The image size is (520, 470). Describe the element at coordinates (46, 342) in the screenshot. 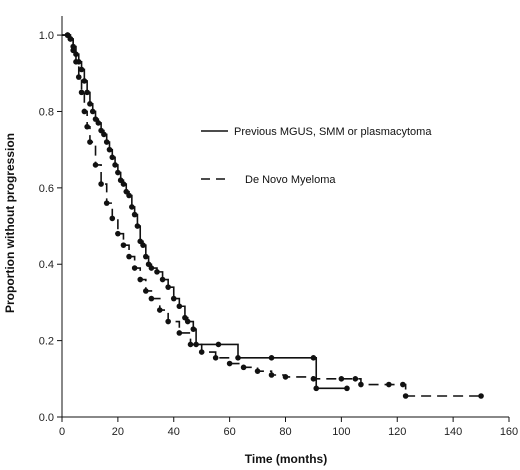

I see `y-tick-label: 0.2` at that location.